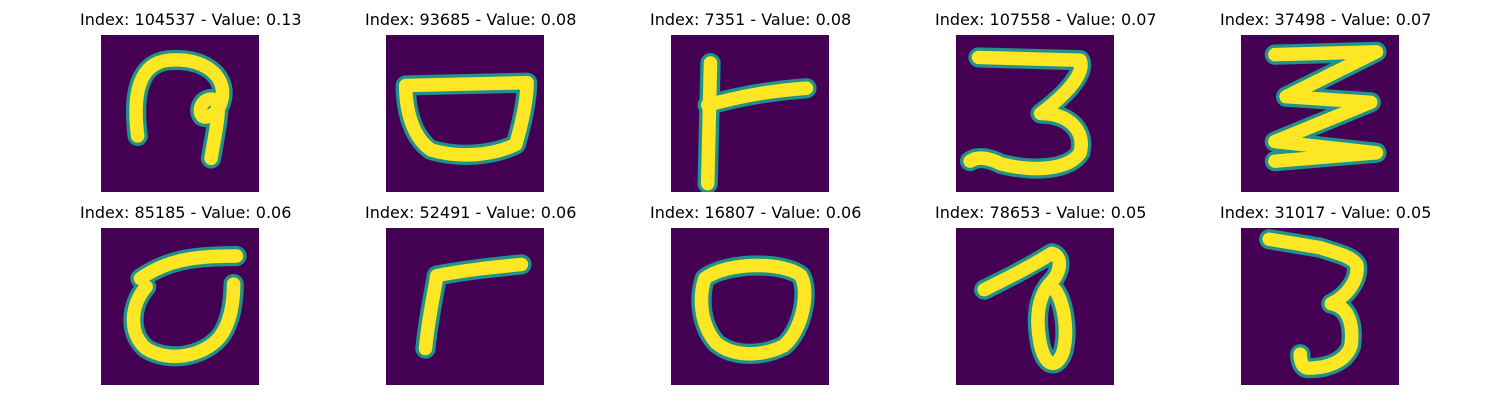 This screenshot has height=400, width=1500. Describe the element at coordinates (471, 19) in the screenshot. I see `tile-title-2: Index: 93685 - Value: 0.08` at that location.